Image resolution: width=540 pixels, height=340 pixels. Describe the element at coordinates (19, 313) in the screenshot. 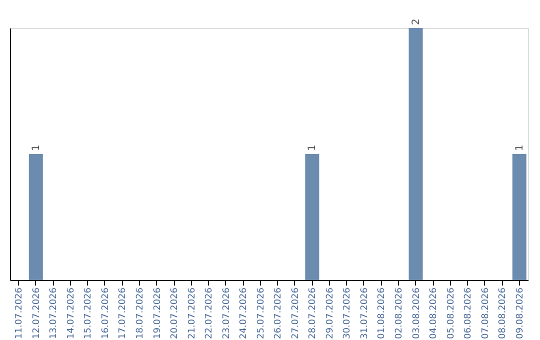

I see `x-tick-label: 11.07.2026` at that location.